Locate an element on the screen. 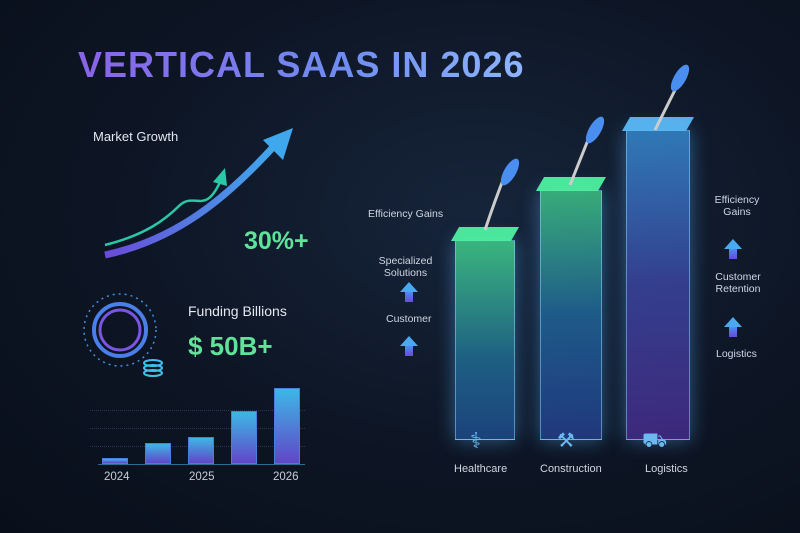 This screenshot has height=533, width=800. tick-label-2025: 2025 is located at coordinates (202, 477).